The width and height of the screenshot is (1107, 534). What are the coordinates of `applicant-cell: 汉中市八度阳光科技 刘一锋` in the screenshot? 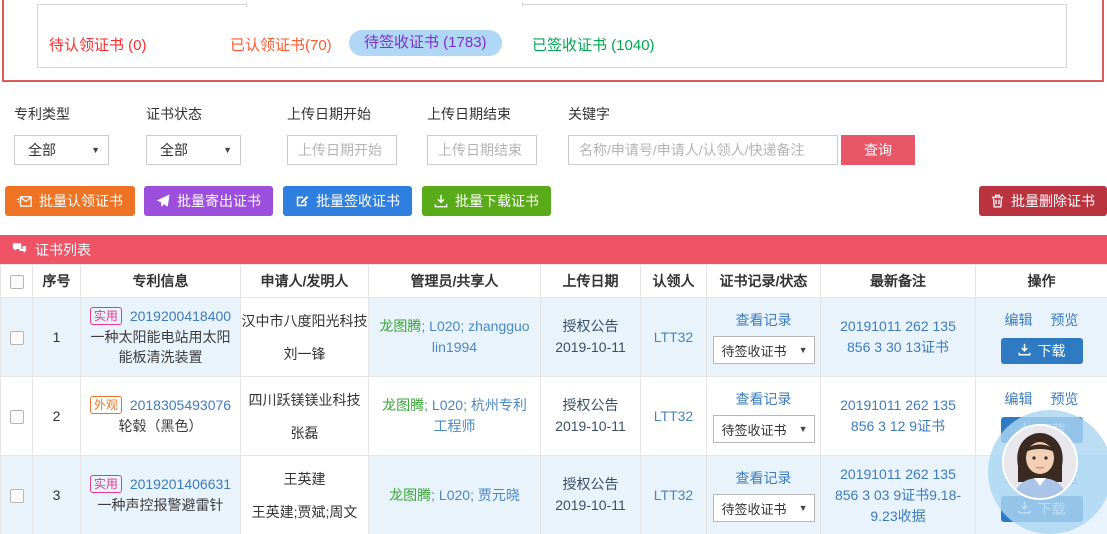 It's located at (305, 337).